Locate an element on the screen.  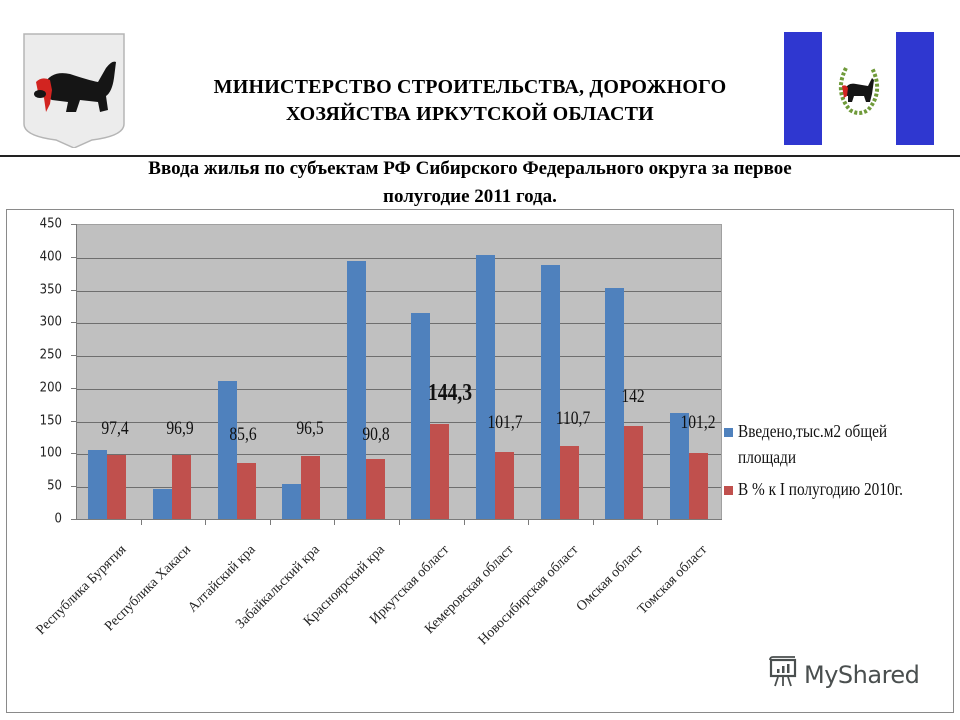
data-label: 90,8 is located at coordinates (376, 434).